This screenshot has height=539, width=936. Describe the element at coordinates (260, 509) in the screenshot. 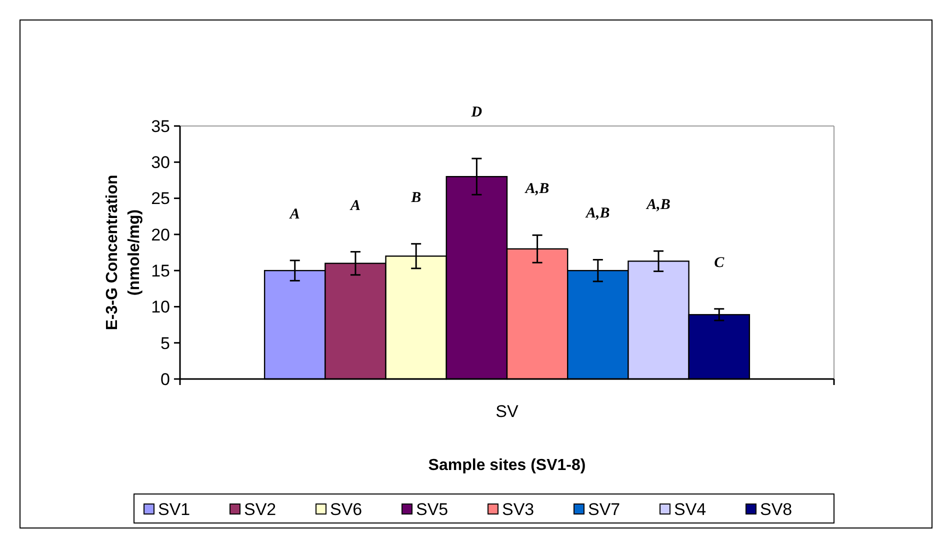

I see `legend-label: SV2` at that location.